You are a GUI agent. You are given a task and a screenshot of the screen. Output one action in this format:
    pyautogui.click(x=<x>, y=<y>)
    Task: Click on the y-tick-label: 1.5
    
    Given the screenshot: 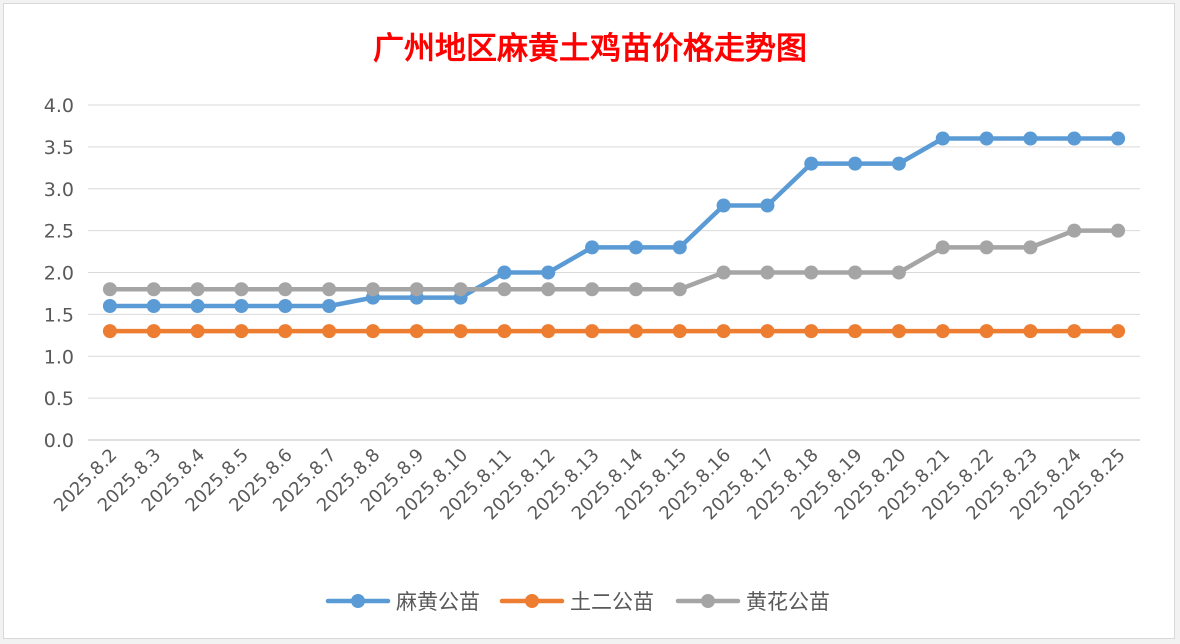 What is the action you would take?
    pyautogui.click(x=59, y=315)
    